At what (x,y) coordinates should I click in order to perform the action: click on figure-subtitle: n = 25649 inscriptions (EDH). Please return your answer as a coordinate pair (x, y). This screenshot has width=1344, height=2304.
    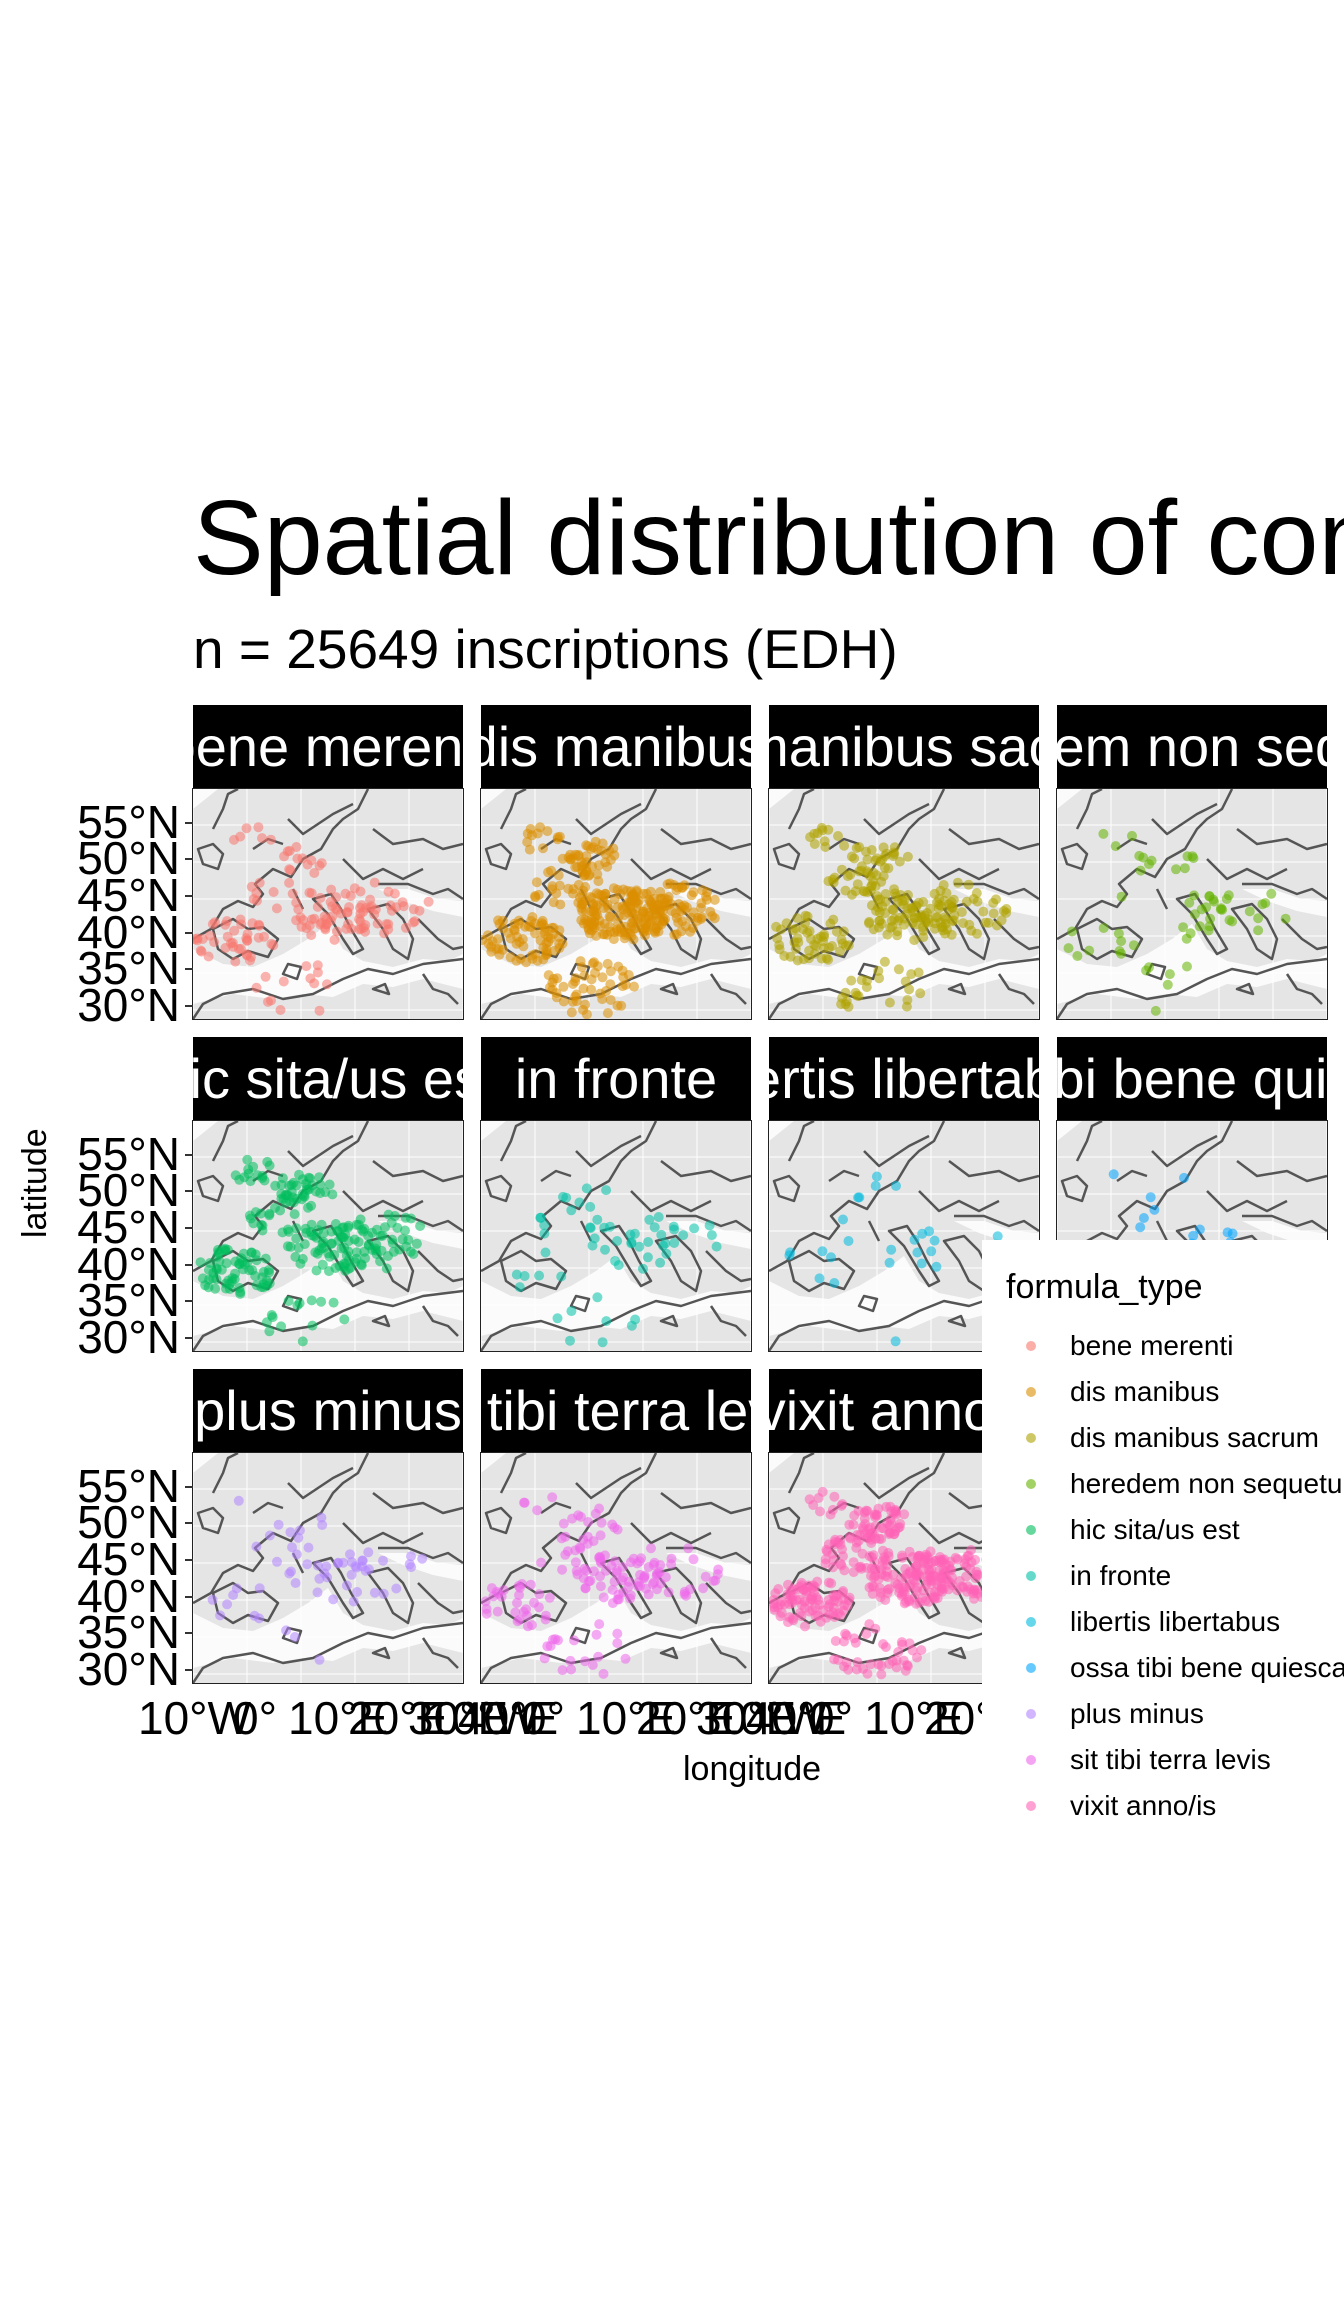
    Looking at the image, I should click on (545, 649).